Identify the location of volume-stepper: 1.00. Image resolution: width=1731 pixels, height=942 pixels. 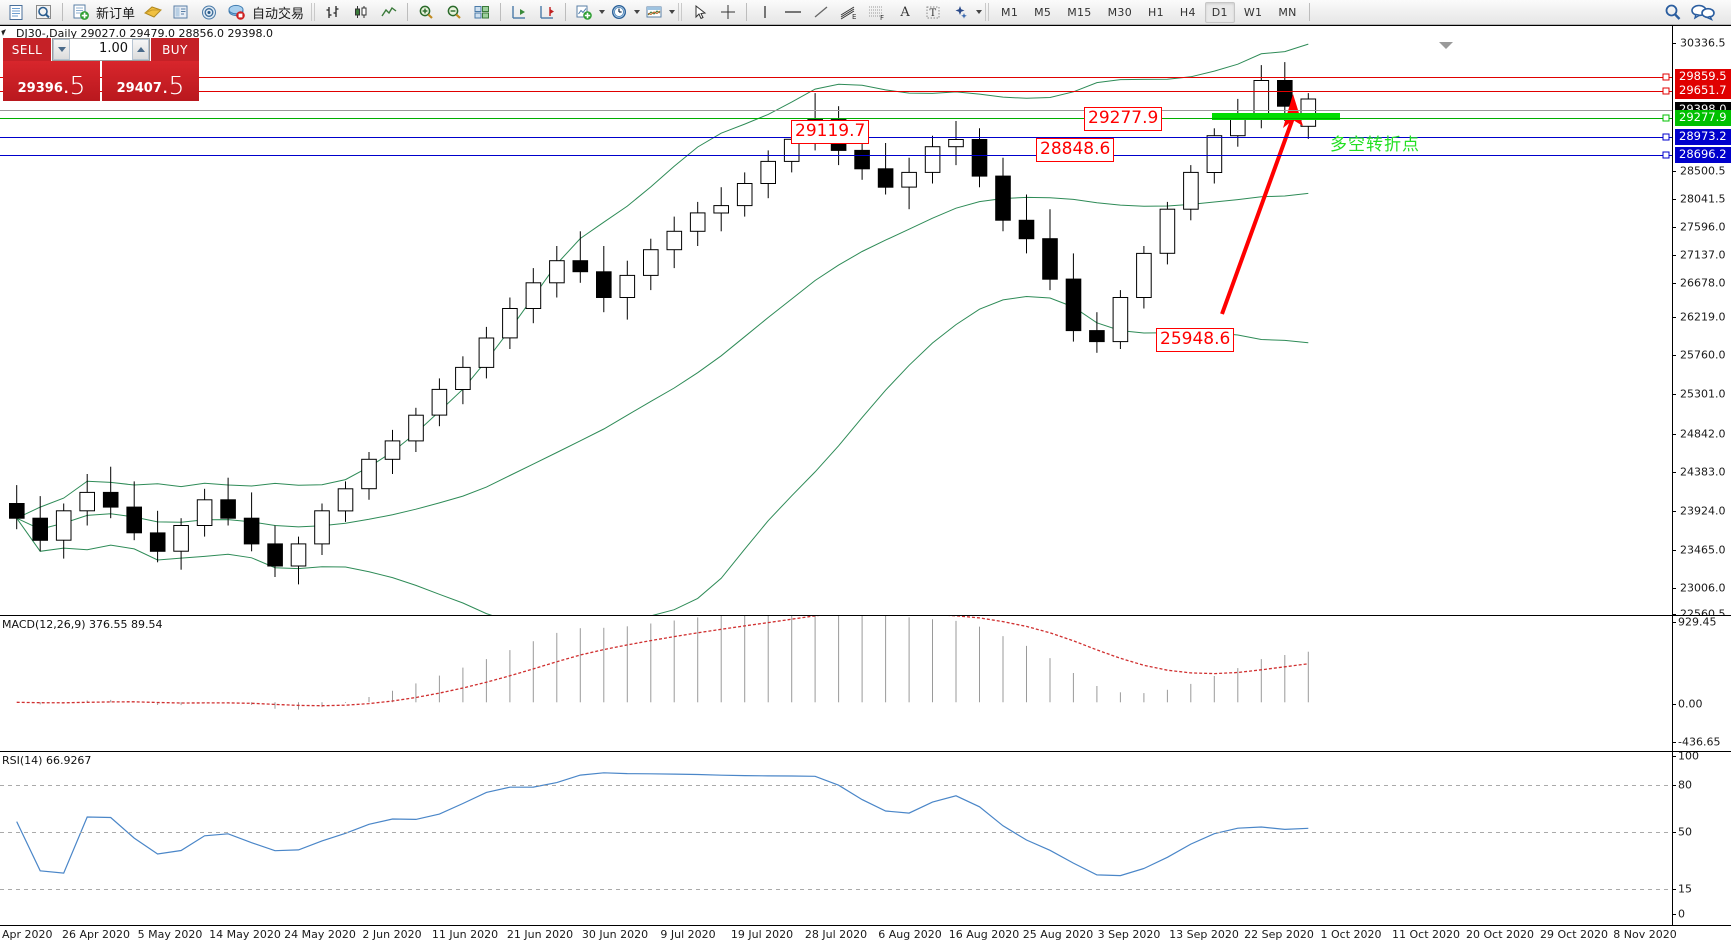
(101, 49).